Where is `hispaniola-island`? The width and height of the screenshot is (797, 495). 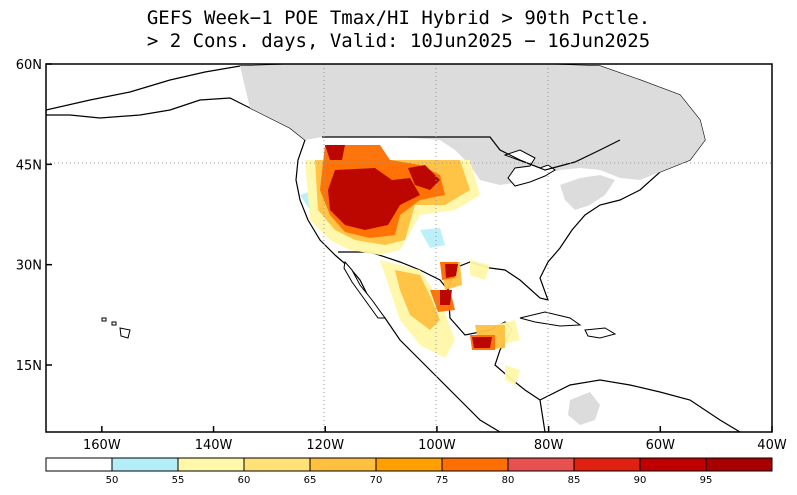 hispaniola-island is located at coordinates (600, 333).